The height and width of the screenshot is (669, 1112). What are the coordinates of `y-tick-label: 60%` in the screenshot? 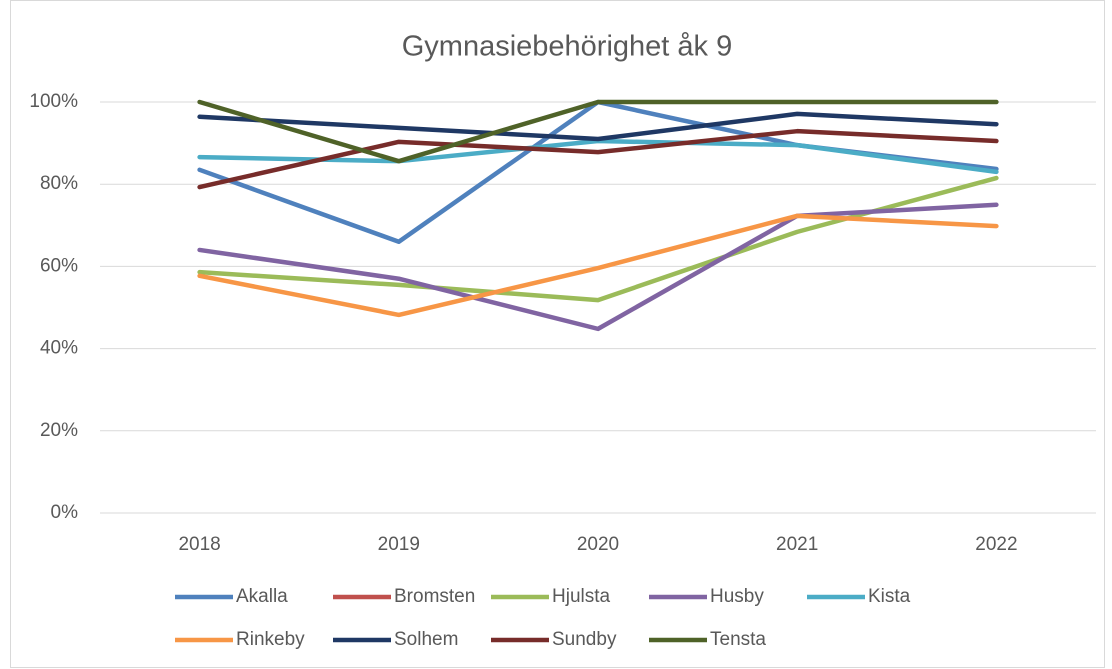 It's located at (59, 265).